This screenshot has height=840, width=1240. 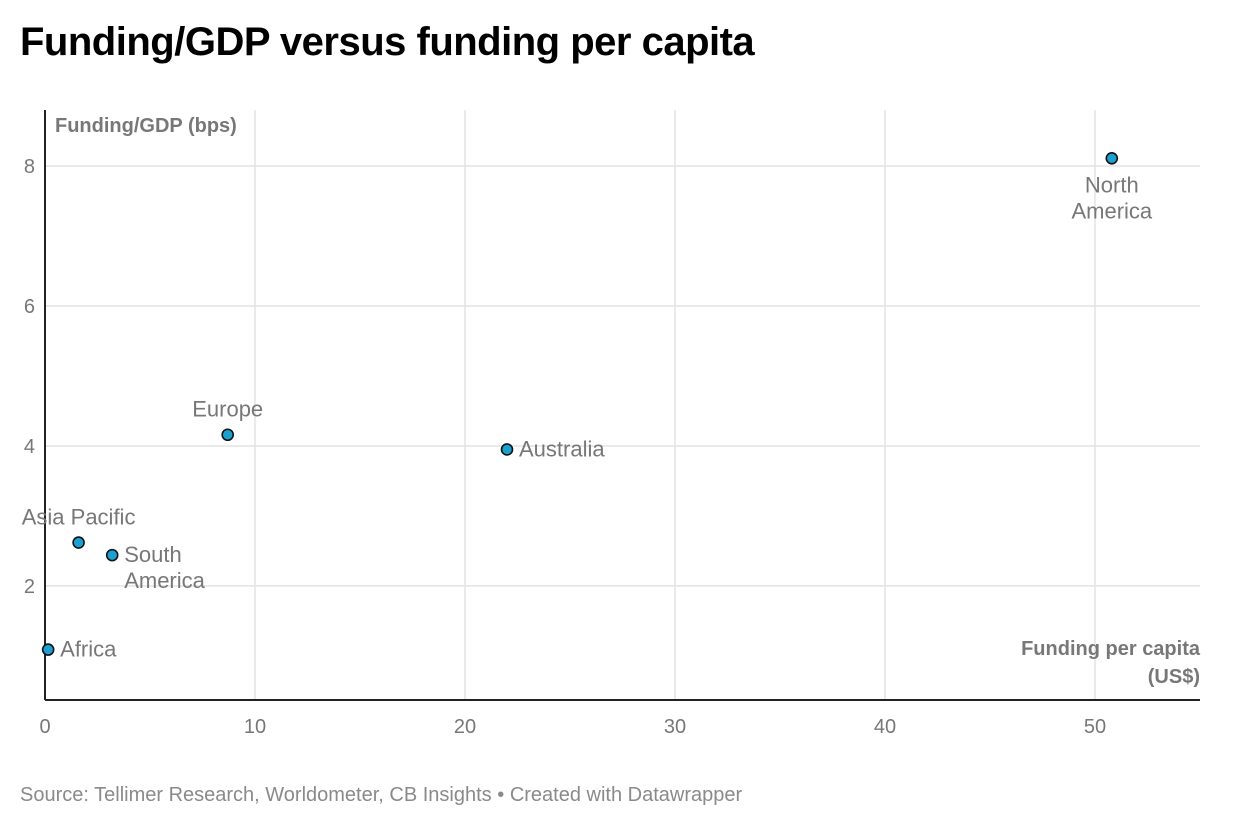 What do you see at coordinates (153, 554) in the screenshot?
I see `point-label-line: South` at bounding box center [153, 554].